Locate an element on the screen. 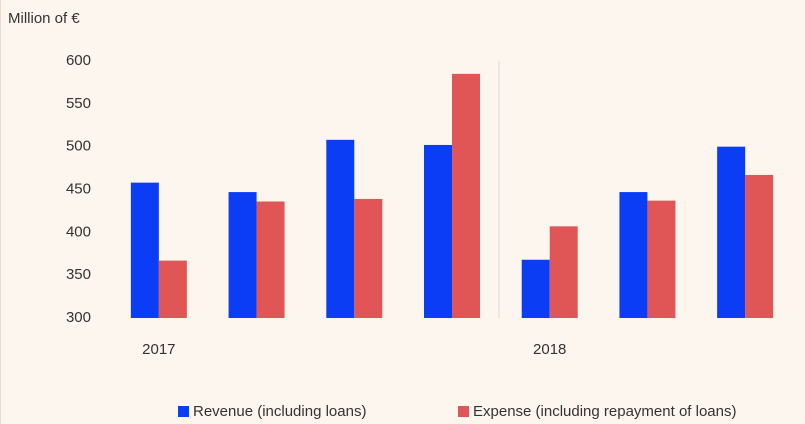  chart-title: Million of € is located at coordinates (44, 18).